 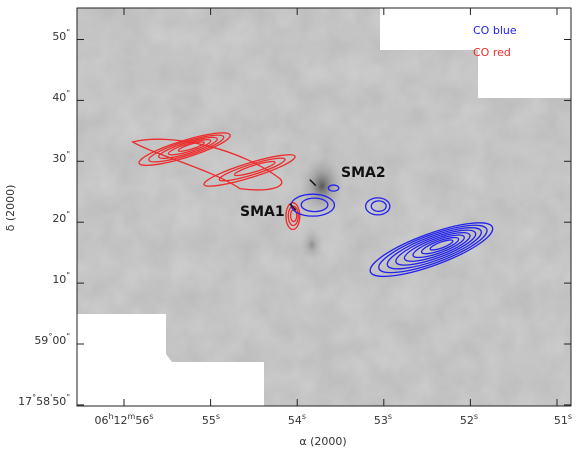 What do you see at coordinates (383, 419) in the screenshot?
I see `x-tick-label-53: 53s` at bounding box center [383, 419].